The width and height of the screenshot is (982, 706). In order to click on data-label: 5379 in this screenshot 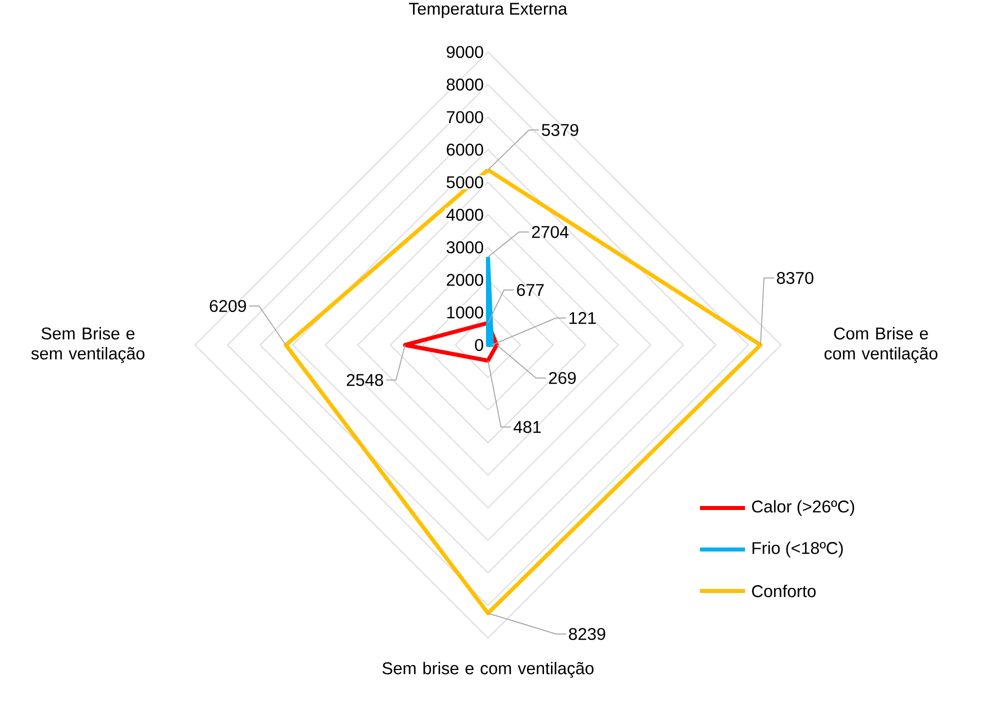, I will do `click(560, 130)`.